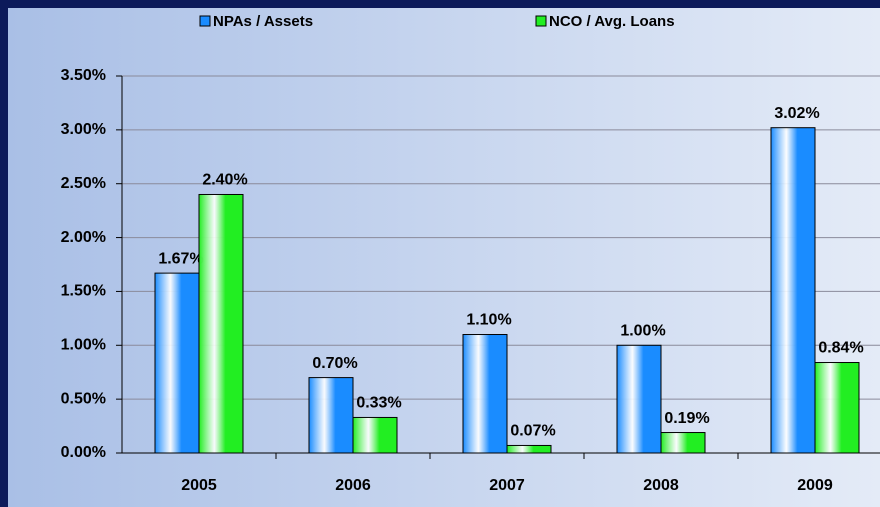  What do you see at coordinates (840, 348) in the screenshot?
I see `value-label: 0.84%` at bounding box center [840, 348].